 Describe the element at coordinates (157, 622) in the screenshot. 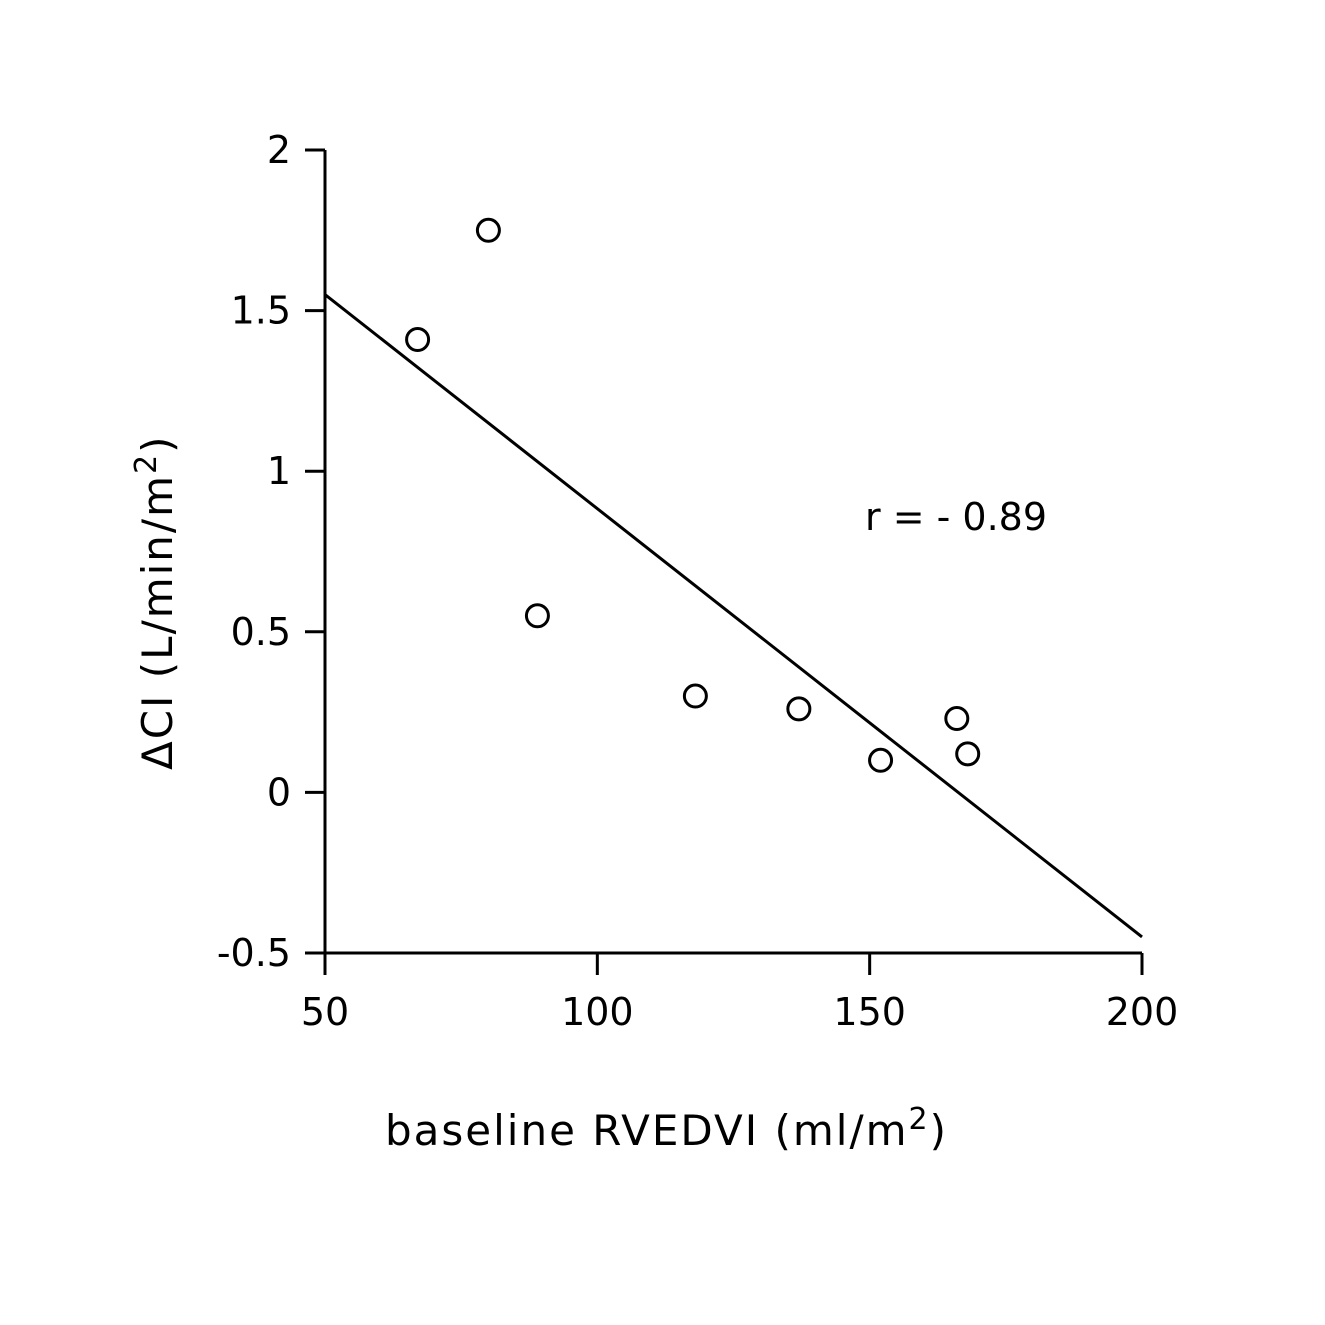

I see `y-axis-title-text: ΔCI (L/min/m` at that location.